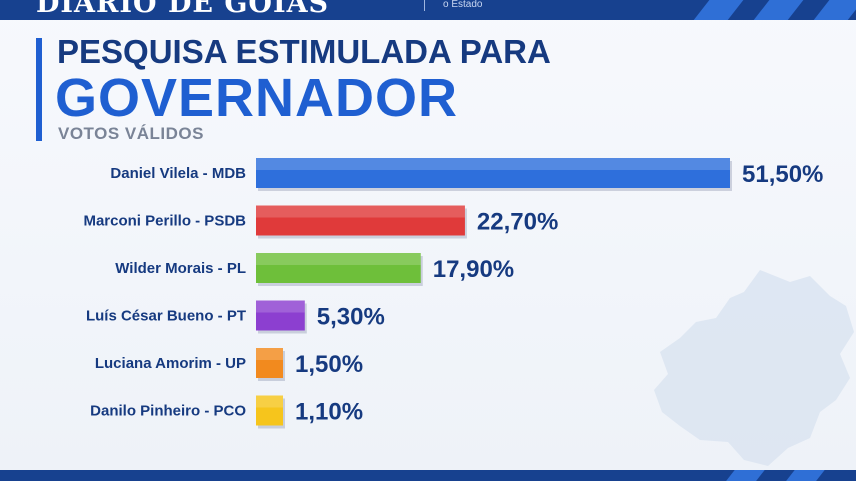 This screenshot has height=481, width=856. I want to click on bottom-banner, so click(428, 475).